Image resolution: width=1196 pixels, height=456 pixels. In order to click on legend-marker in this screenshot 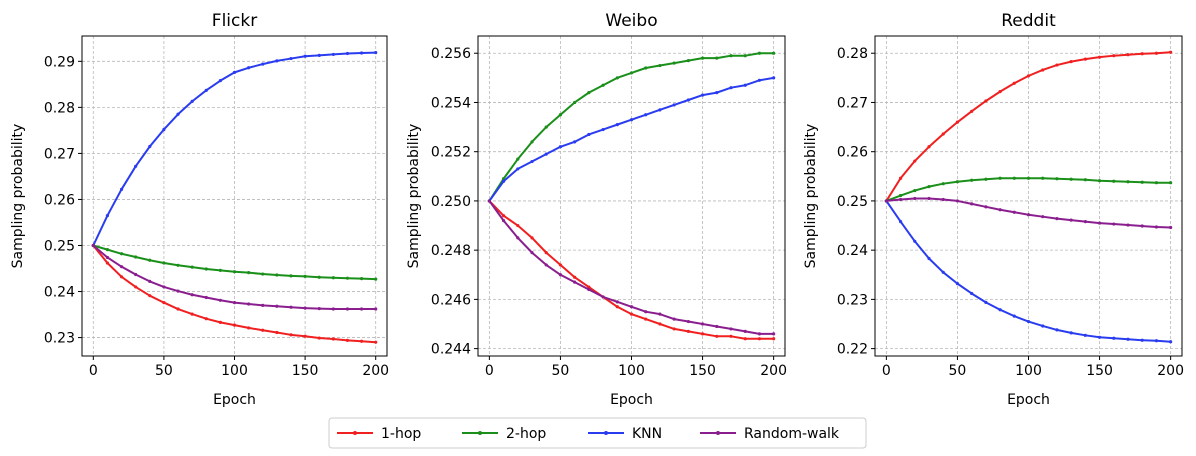, I will do `click(606, 433)`.